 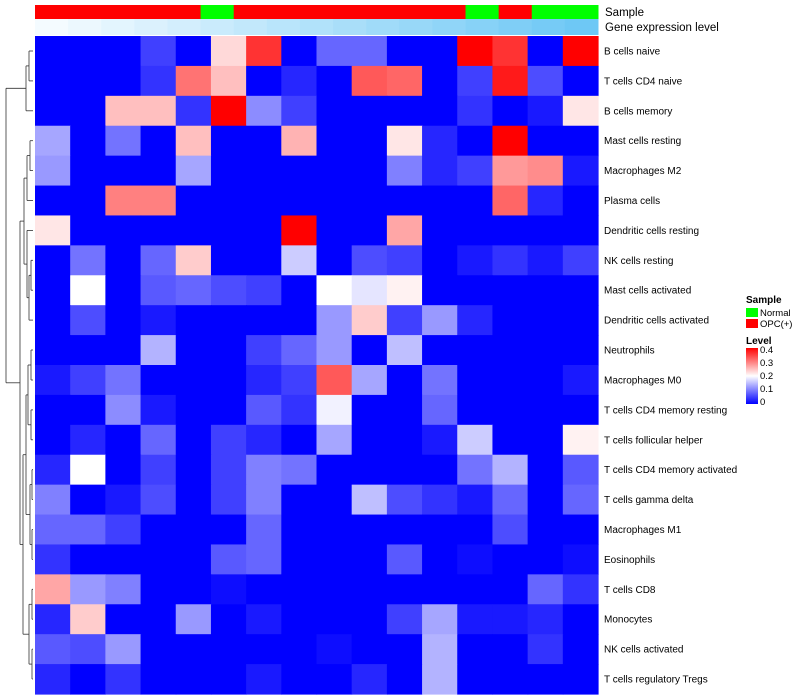 I want to click on row-label: Eosinophils, so click(x=629, y=560).